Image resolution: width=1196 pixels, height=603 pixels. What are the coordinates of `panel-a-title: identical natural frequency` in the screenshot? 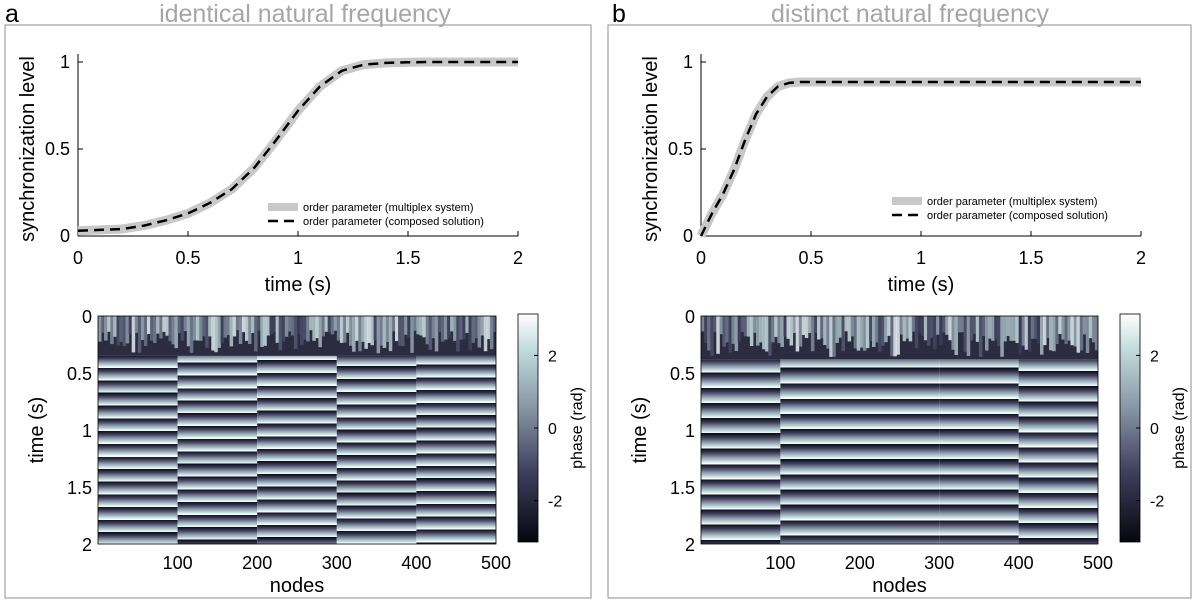 It's located at (305, 14).